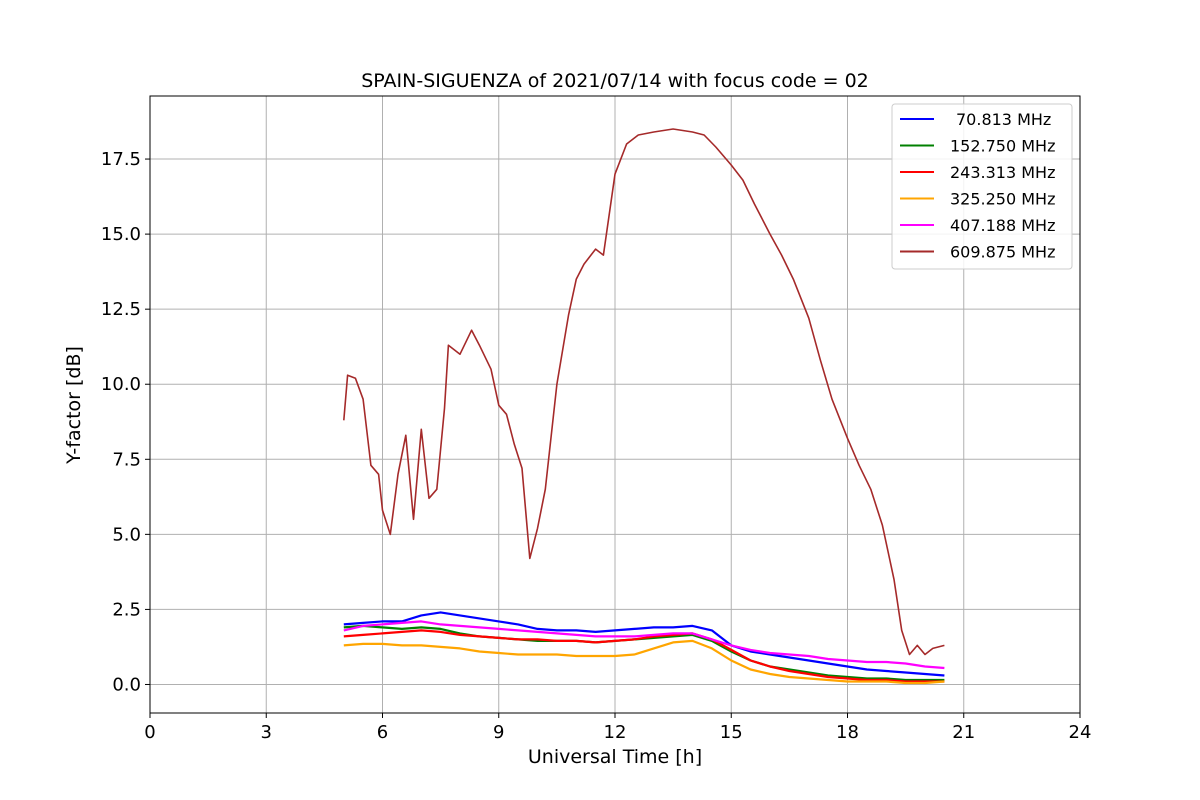 The width and height of the screenshot is (1200, 800). Describe the element at coordinates (126, 459) in the screenshot. I see `y-tick-label: 7.5` at that location.